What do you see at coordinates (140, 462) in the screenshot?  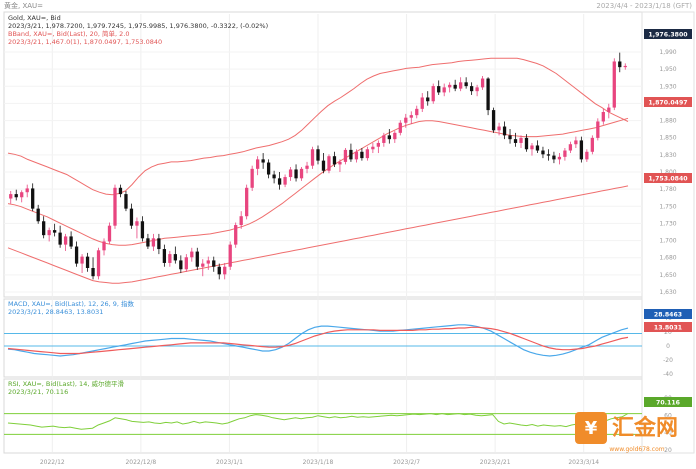 I see `date-tick-label: 2022/12/8` at bounding box center [140, 462].